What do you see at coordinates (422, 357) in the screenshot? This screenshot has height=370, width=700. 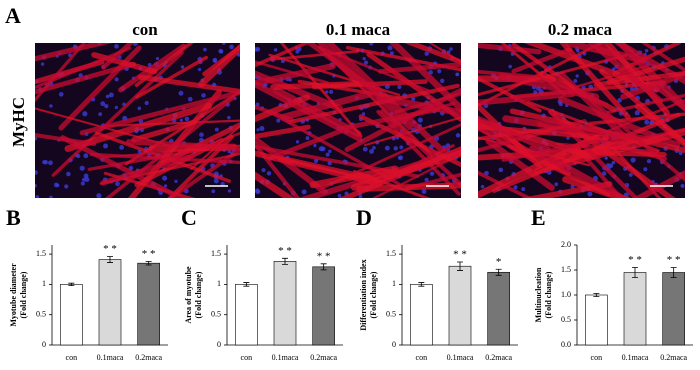 I see `x-tick-label: con` at bounding box center [422, 357].